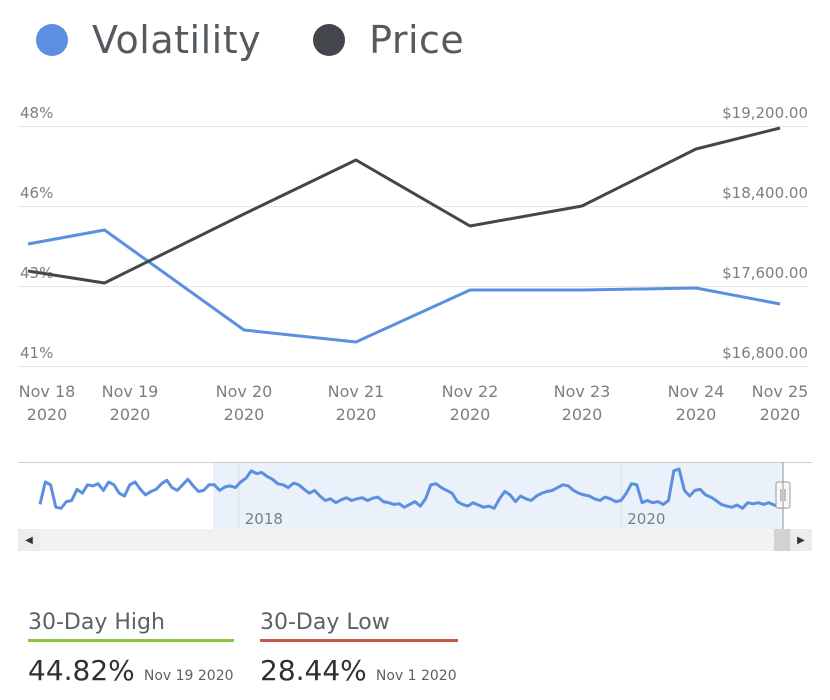 Image resolution: width=830 pixels, height=700 pixels. Describe the element at coordinates (780, 391) in the screenshot. I see `x-tick-label-line1: Nov 25` at that location.